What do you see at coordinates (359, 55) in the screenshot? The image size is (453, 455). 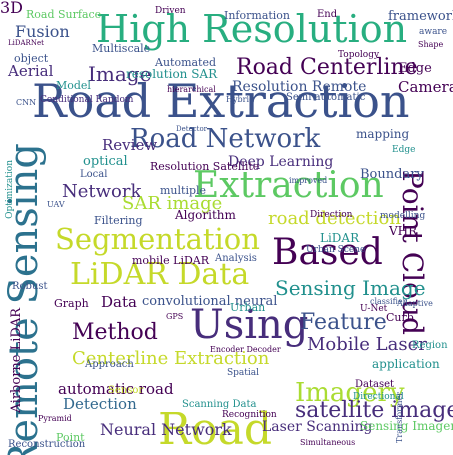 I see `word-topology: Topology` at bounding box center [359, 55].